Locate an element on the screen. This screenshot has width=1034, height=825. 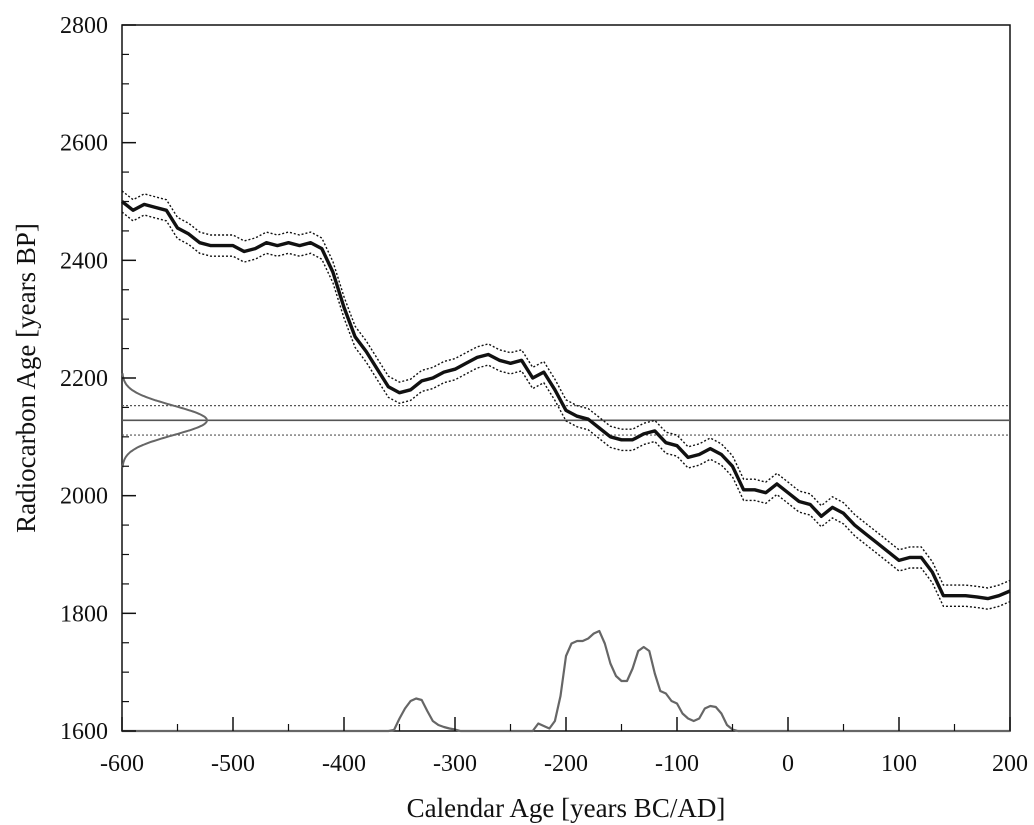
y-tick-label: 2400 is located at coordinates (84, 261).